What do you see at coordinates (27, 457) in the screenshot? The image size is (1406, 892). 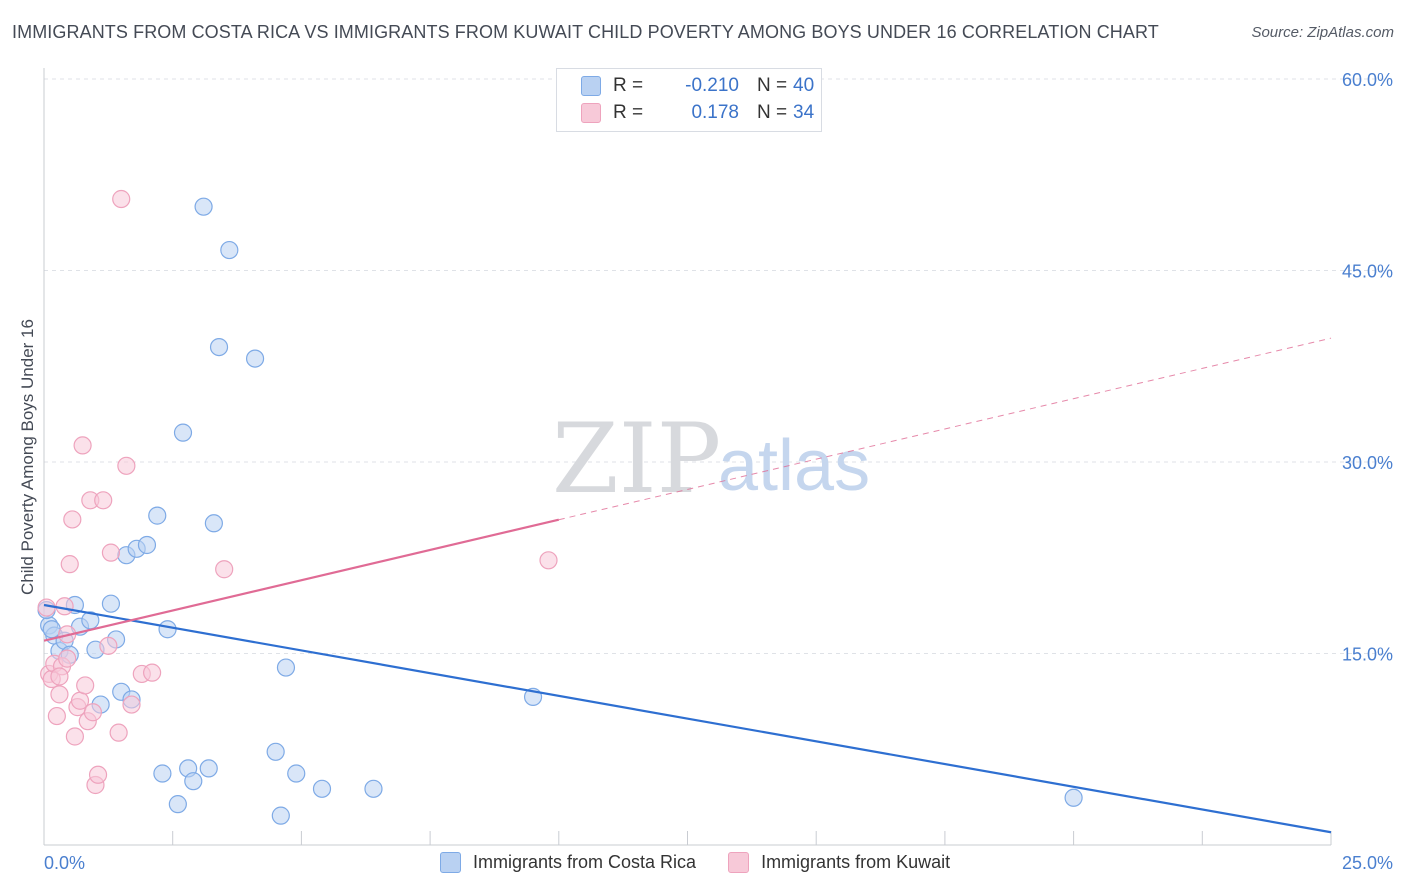 I see `y-axis-label: Child Poverty Among Boys Under 16` at bounding box center [27, 457].